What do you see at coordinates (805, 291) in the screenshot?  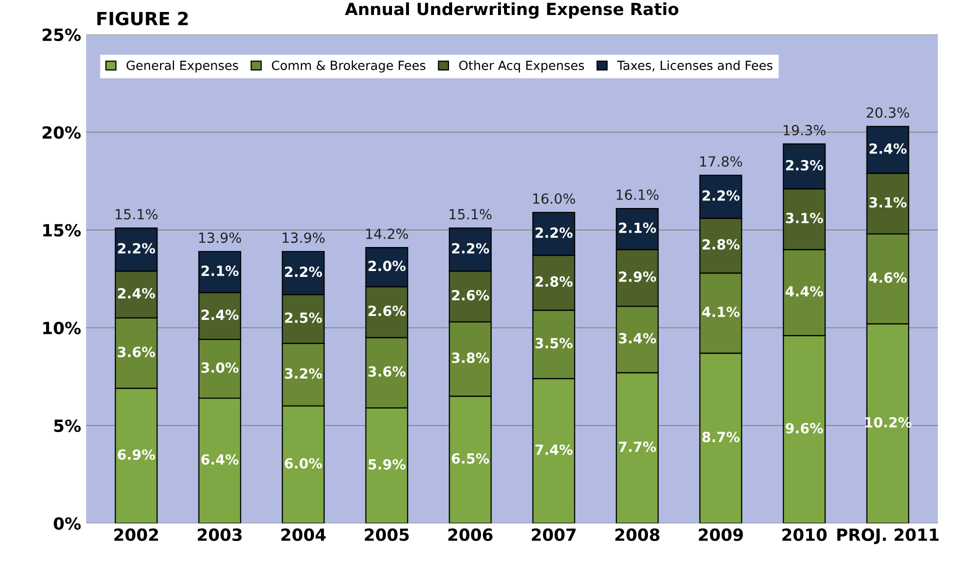 I see `data-label: 4.4%` at bounding box center [805, 291].